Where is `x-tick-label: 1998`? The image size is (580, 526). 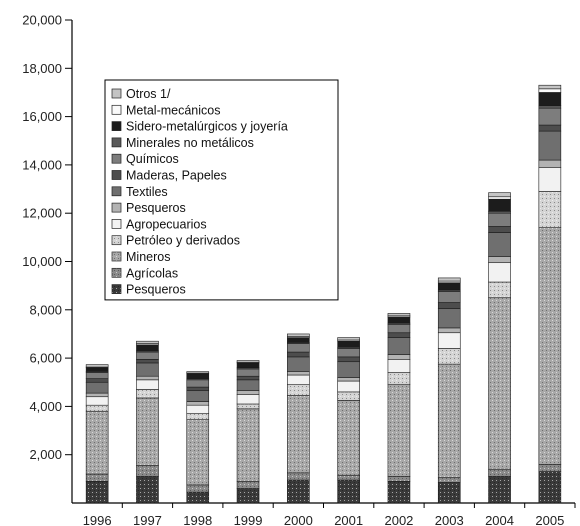 x-tick-label: 1998 is located at coordinates (197, 519).